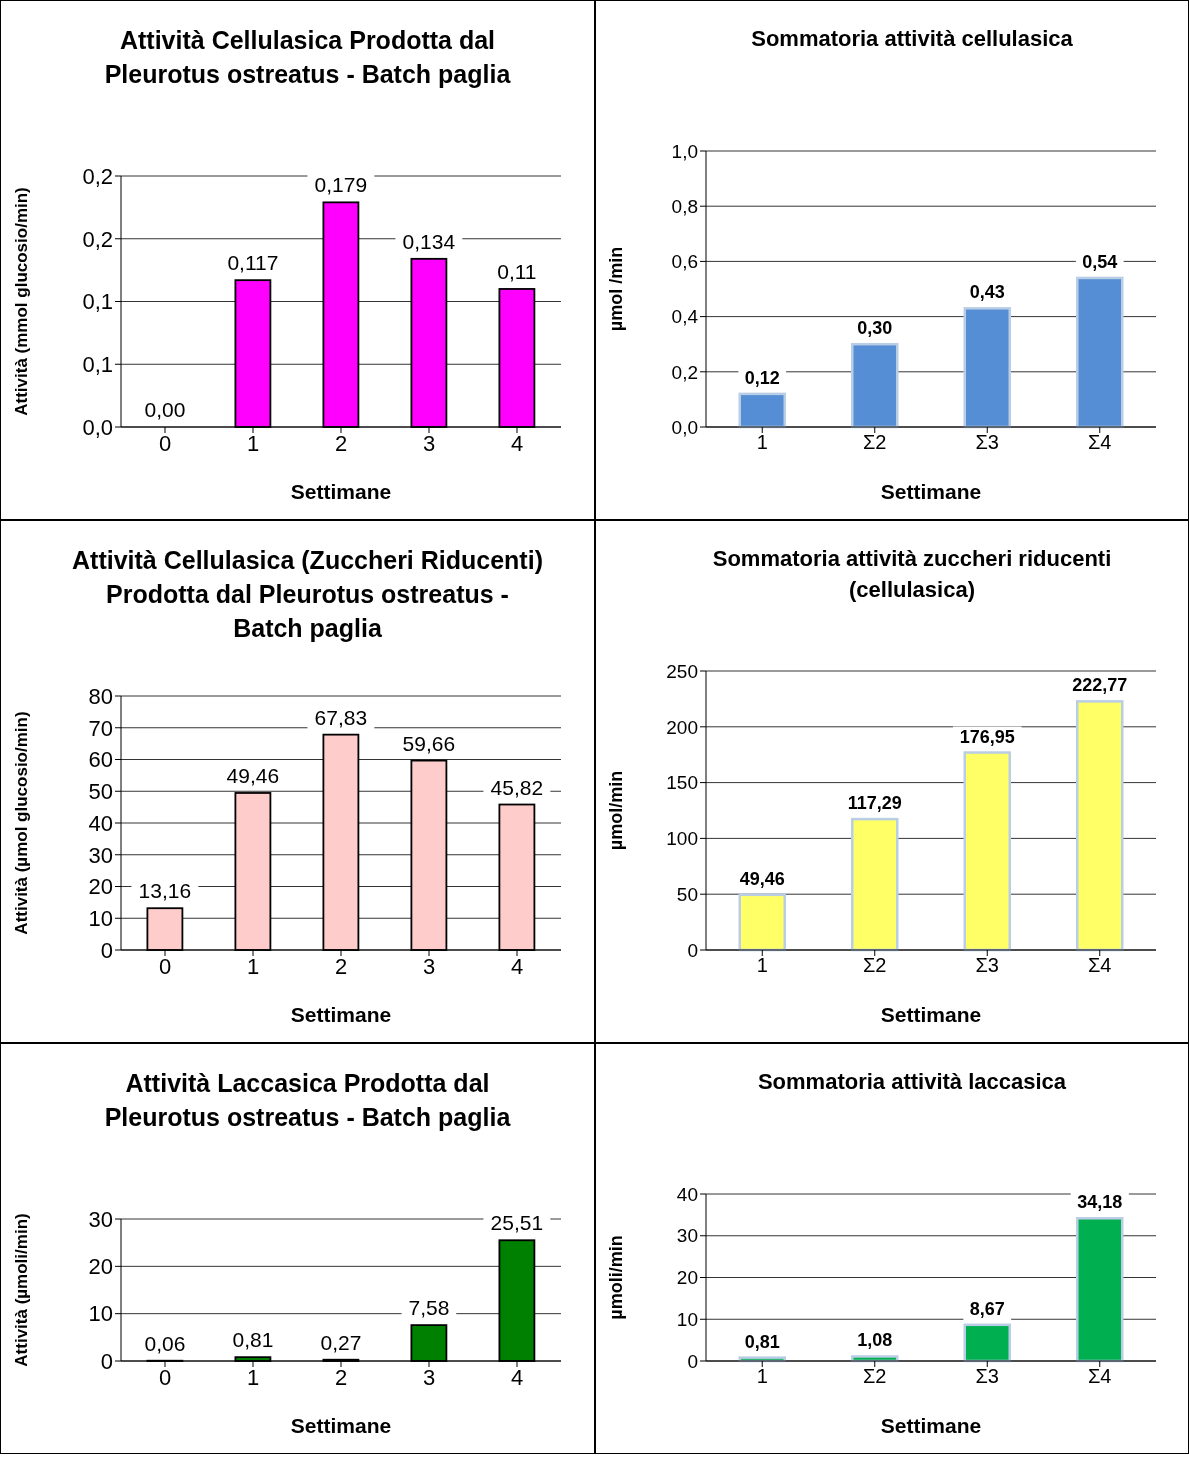  I want to click on y-tick-label: 0,6, so click(684, 262).